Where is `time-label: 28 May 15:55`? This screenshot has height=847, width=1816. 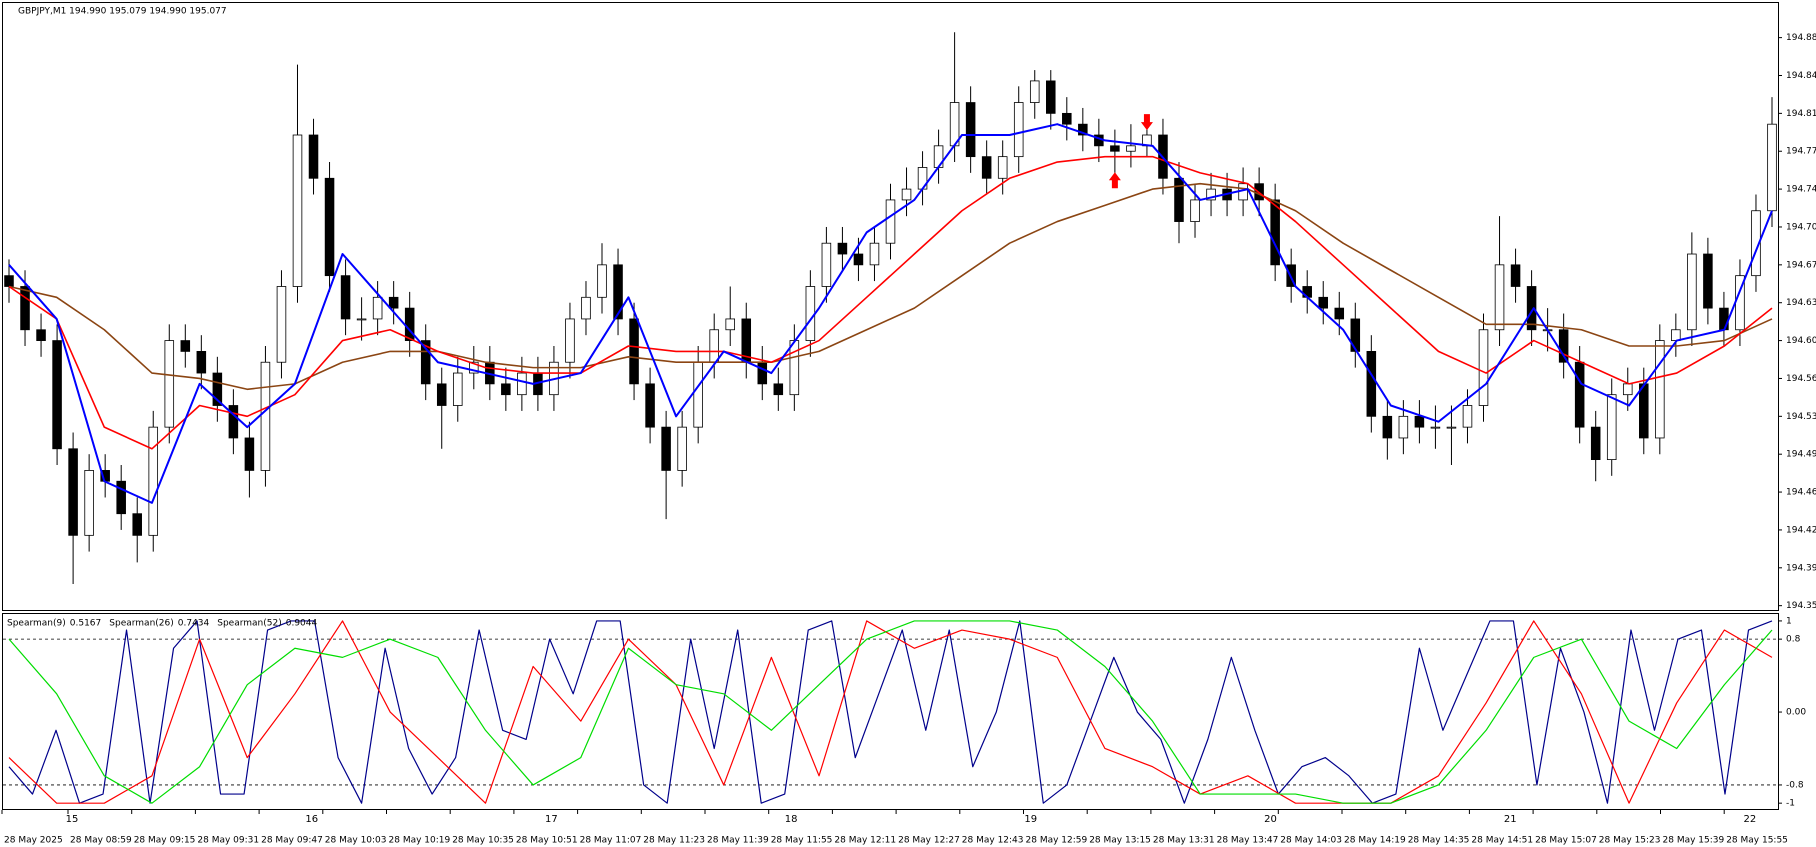
time-label: 28 May 15:55 is located at coordinates (1757, 841).